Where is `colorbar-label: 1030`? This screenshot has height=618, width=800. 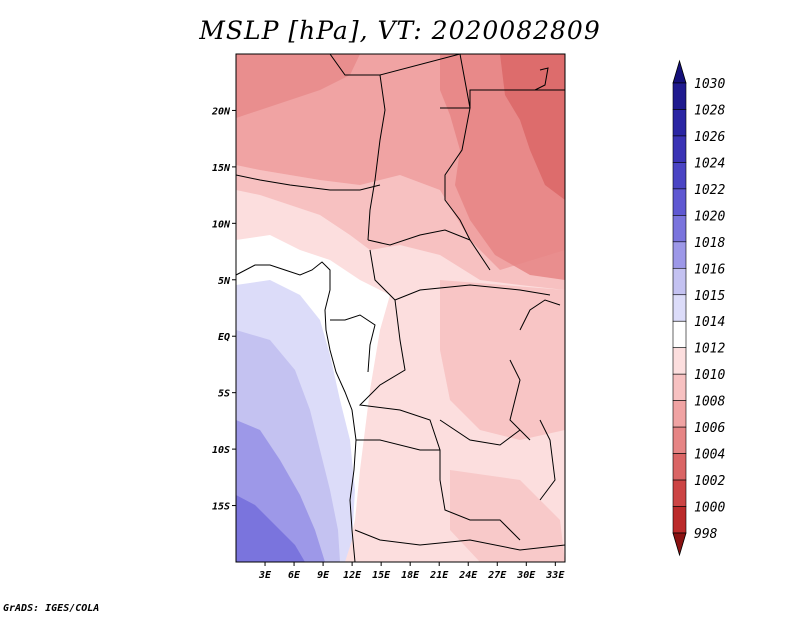
colorbar-label: 1030 is located at coordinates (709, 84).